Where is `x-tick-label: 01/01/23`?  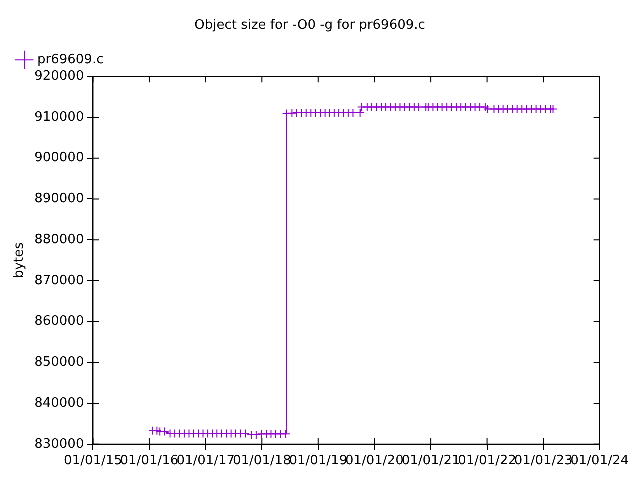 x-tick-label: 01/01/23 is located at coordinates (543, 461).